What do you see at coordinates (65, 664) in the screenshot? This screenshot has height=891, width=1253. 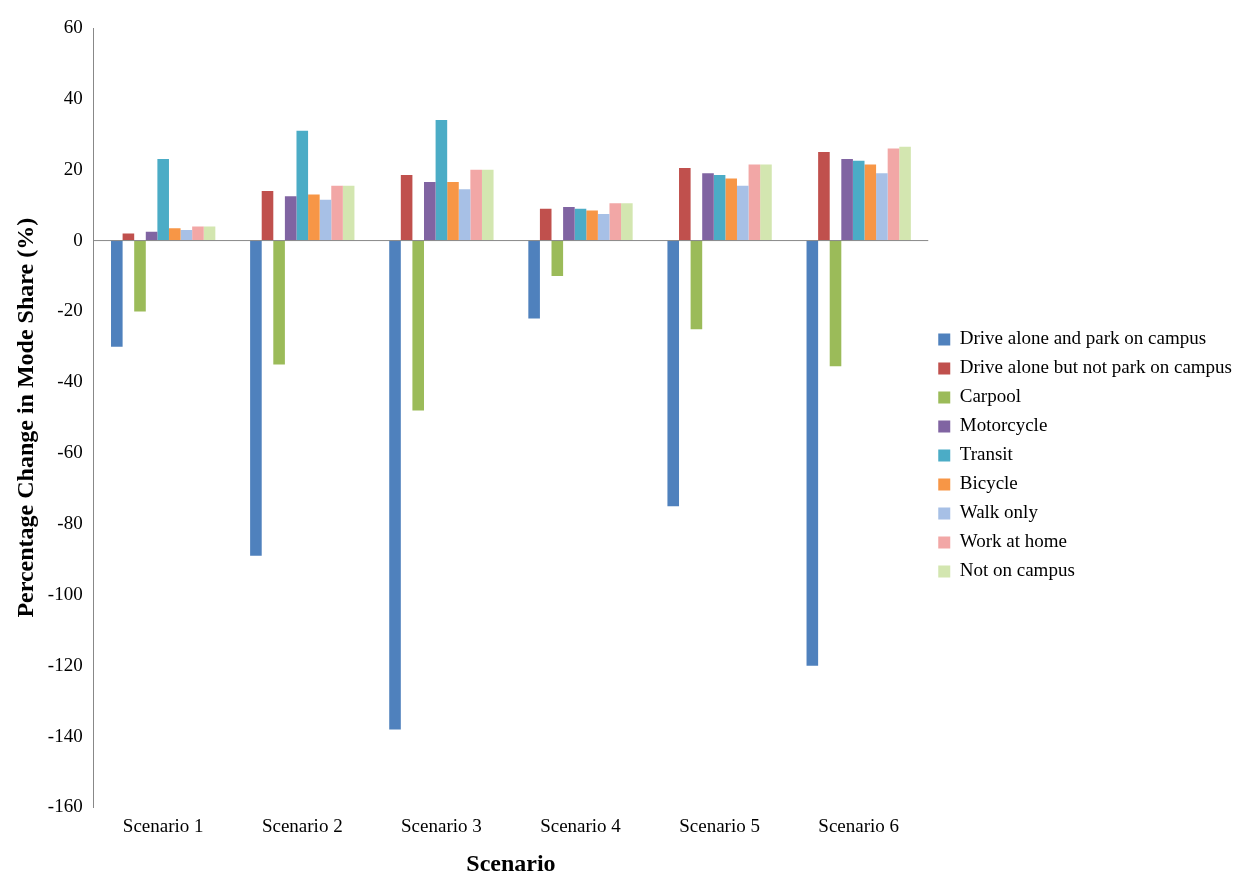 I see `y-tick-label: -120` at bounding box center [65, 664].